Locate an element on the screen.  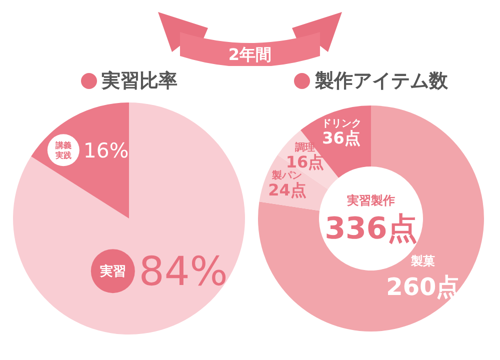
slice-label: 講義実践 is located at coordinates (63, 150).